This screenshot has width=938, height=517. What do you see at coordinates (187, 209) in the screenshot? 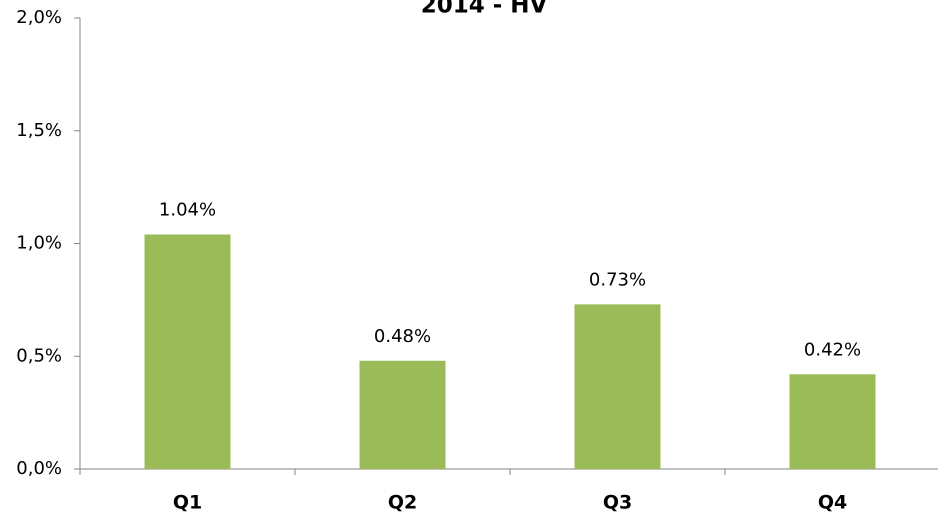
I see `data-label: 1.04%` at bounding box center [187, 209].